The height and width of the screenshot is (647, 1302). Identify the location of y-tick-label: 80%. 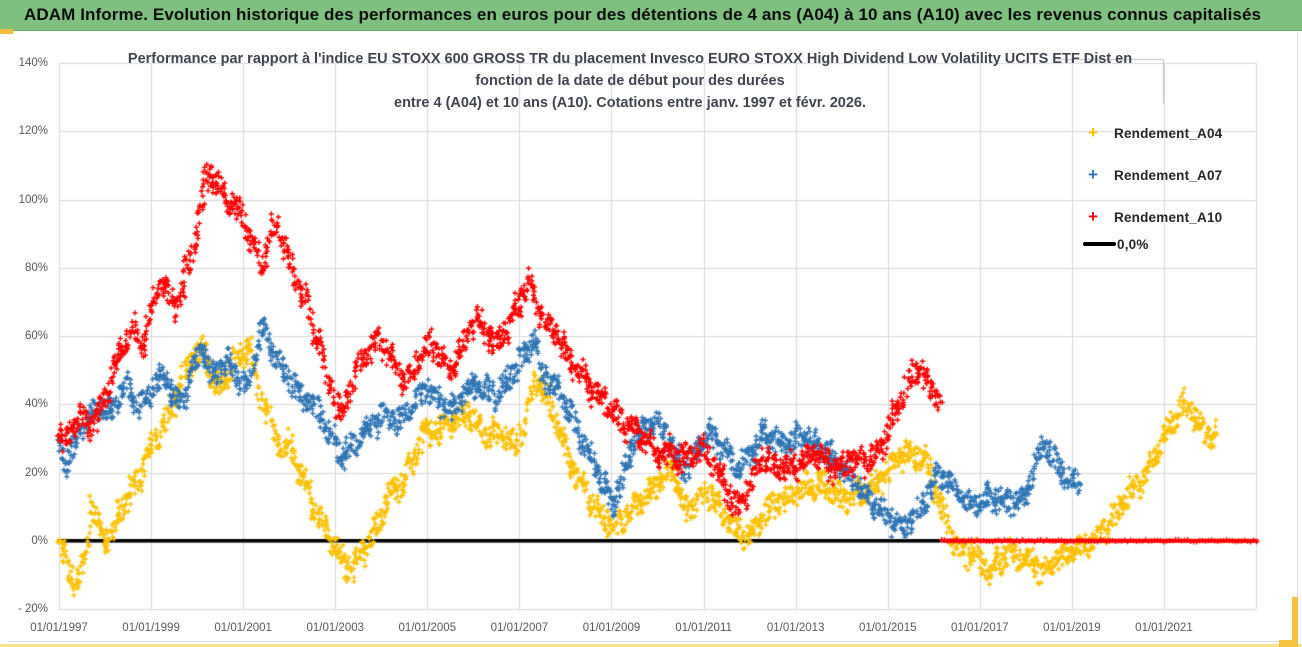
(36, 267).